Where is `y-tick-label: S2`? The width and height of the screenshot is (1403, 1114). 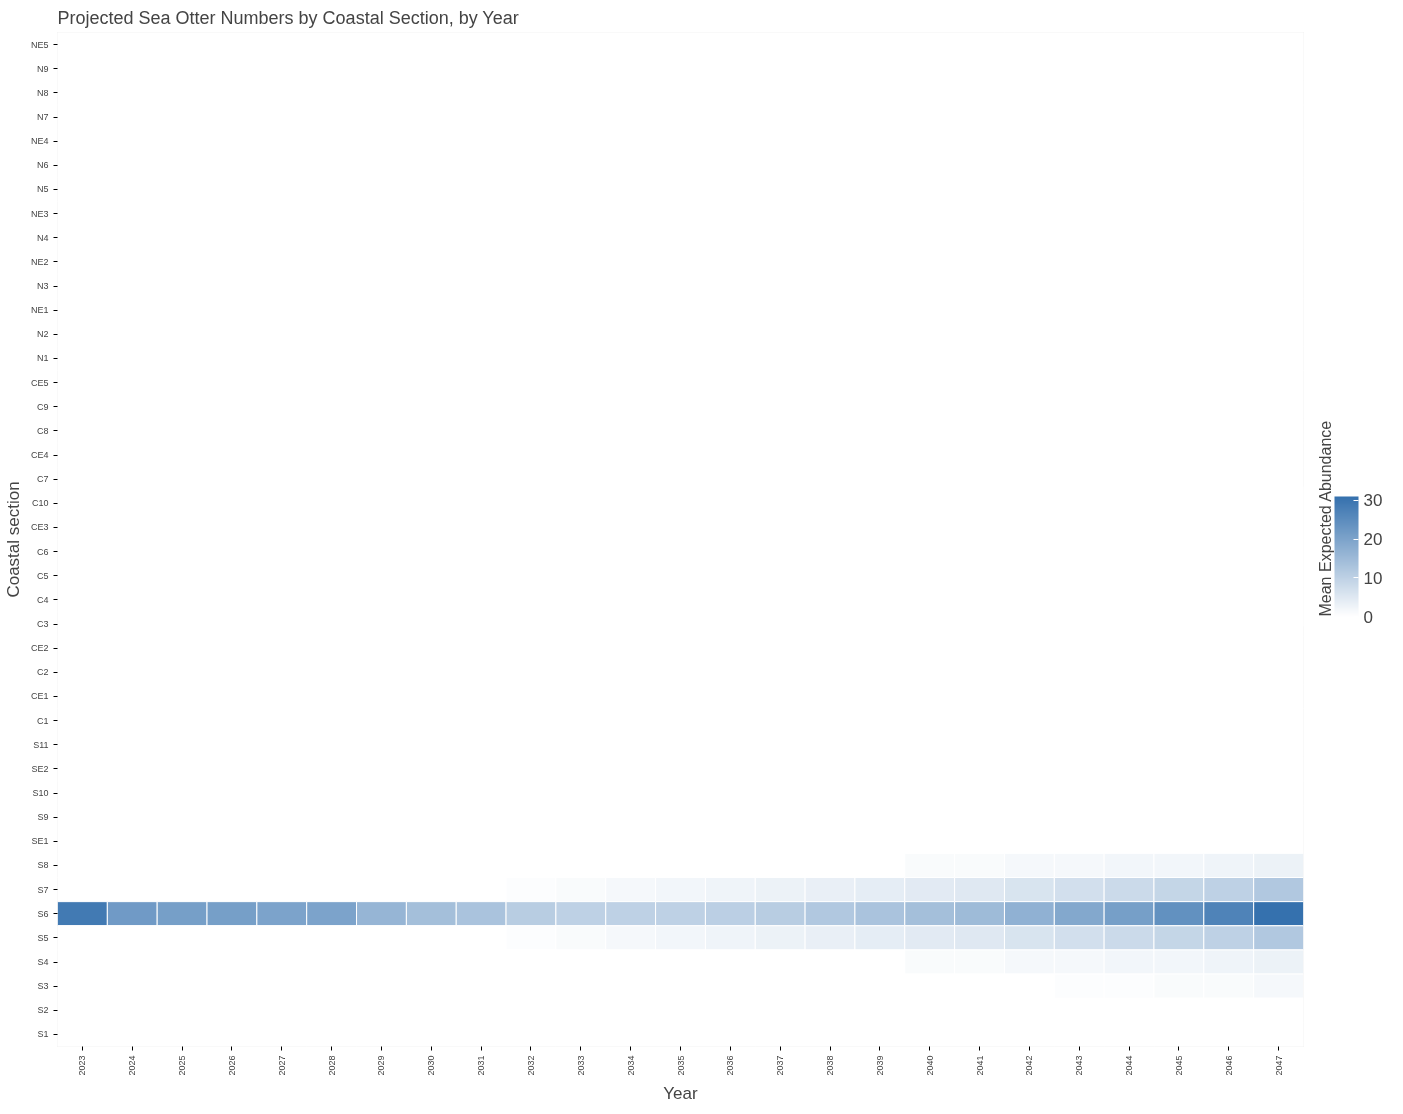 y-tick-label: S2 is located at coordinates (43, 1010).